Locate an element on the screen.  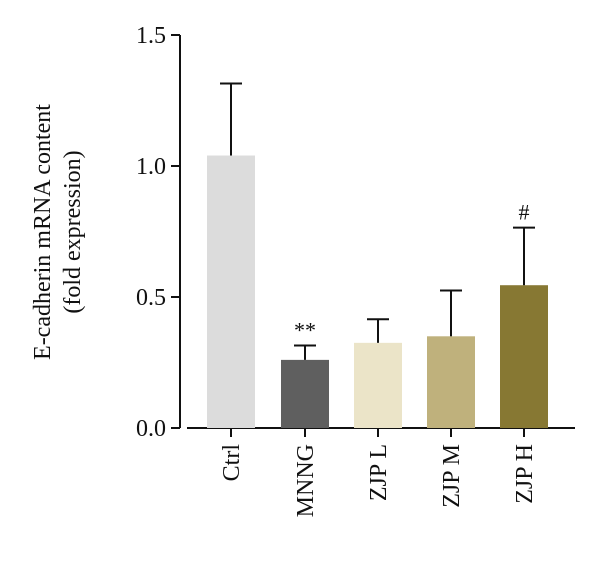
x-tick-label: Ctrl is located at coordinates (232, 463).